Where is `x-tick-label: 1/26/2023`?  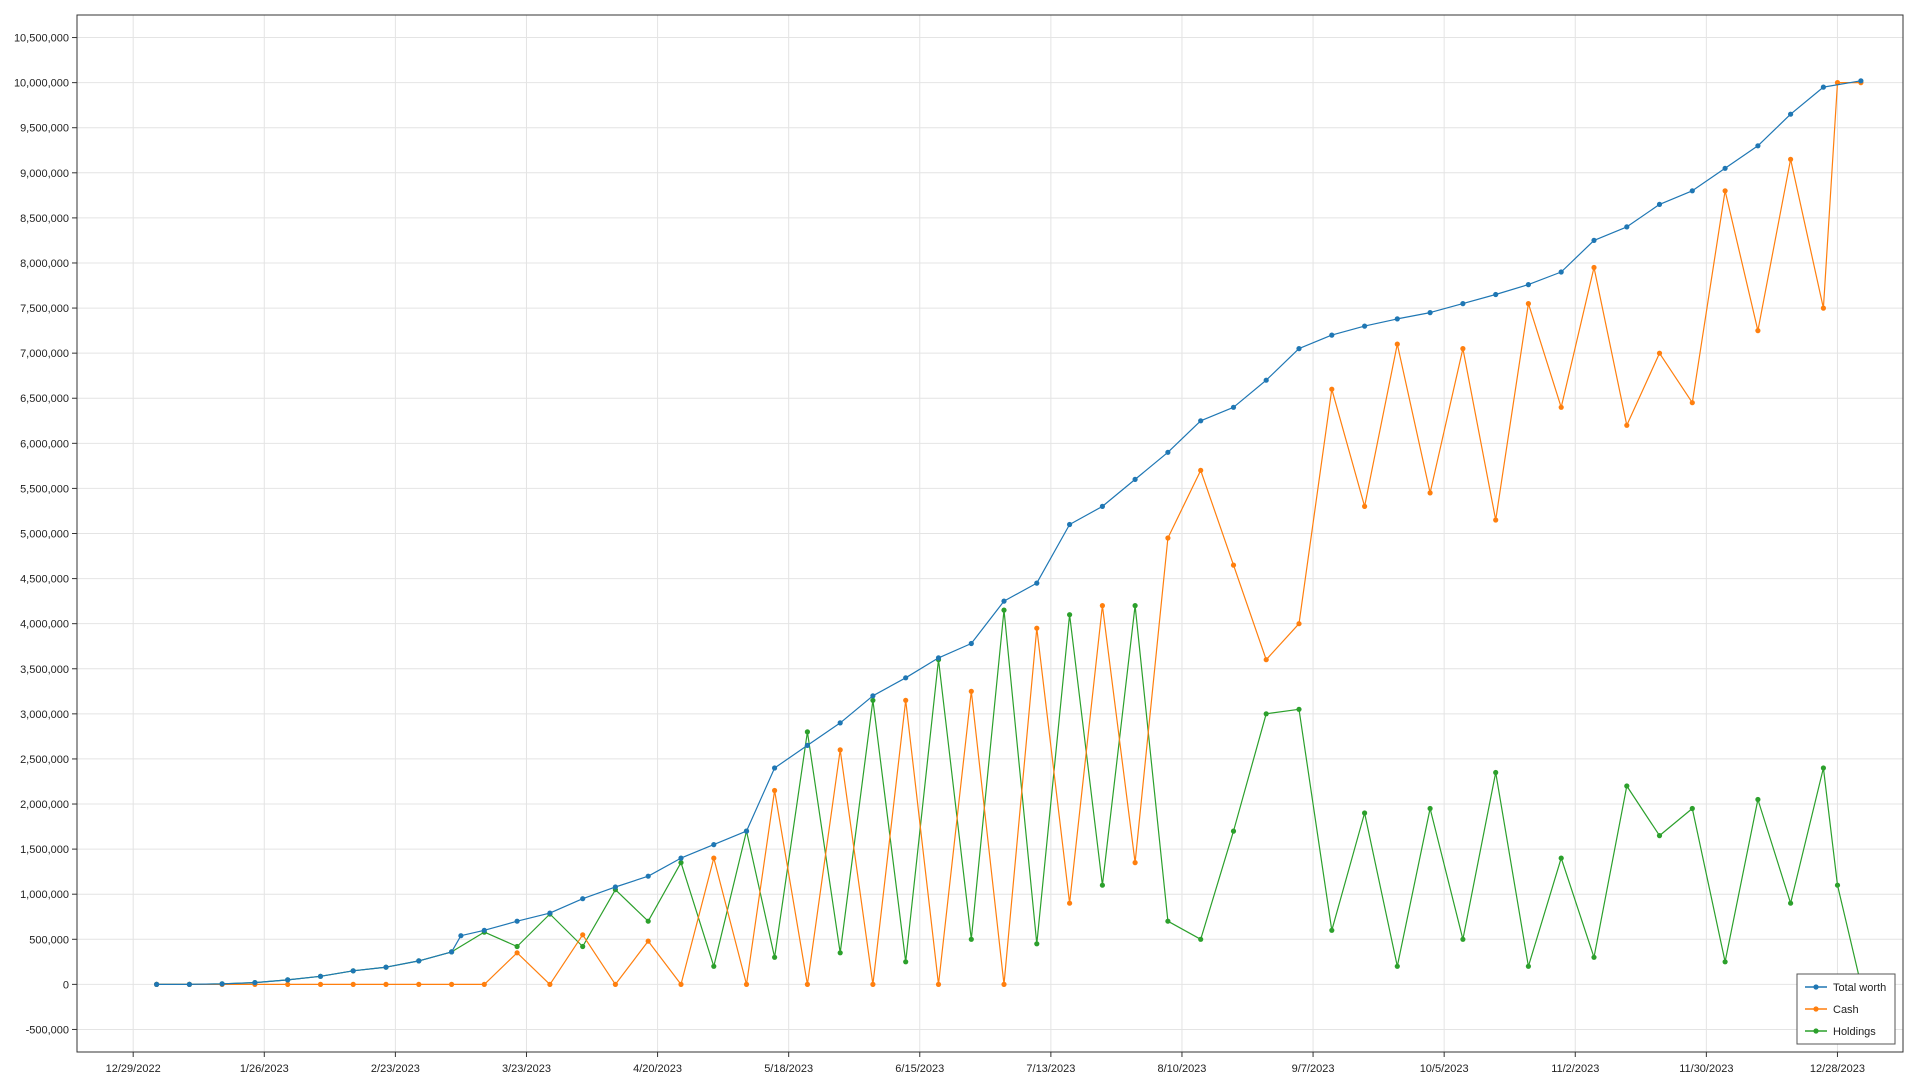 x-tick-label: 1/26/2023 is located at coordinates (264, 1069).